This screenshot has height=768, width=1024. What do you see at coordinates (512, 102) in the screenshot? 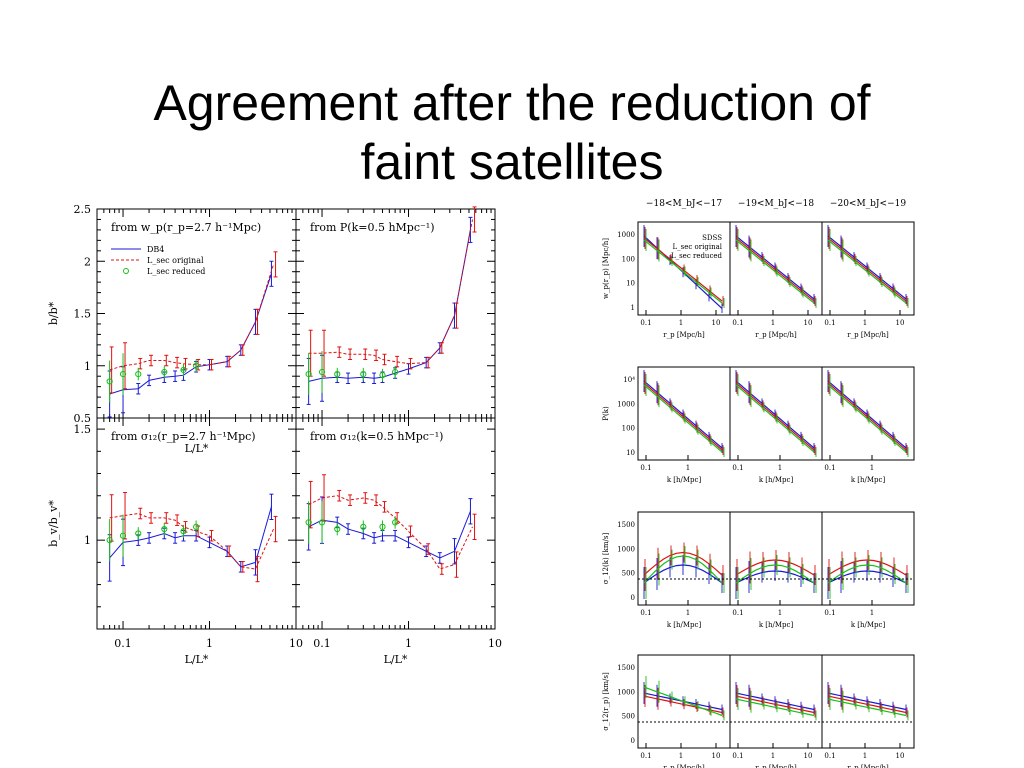
I see `slide-title-line-1: Agreement after the reduction of` at bounding box center [512, 102].